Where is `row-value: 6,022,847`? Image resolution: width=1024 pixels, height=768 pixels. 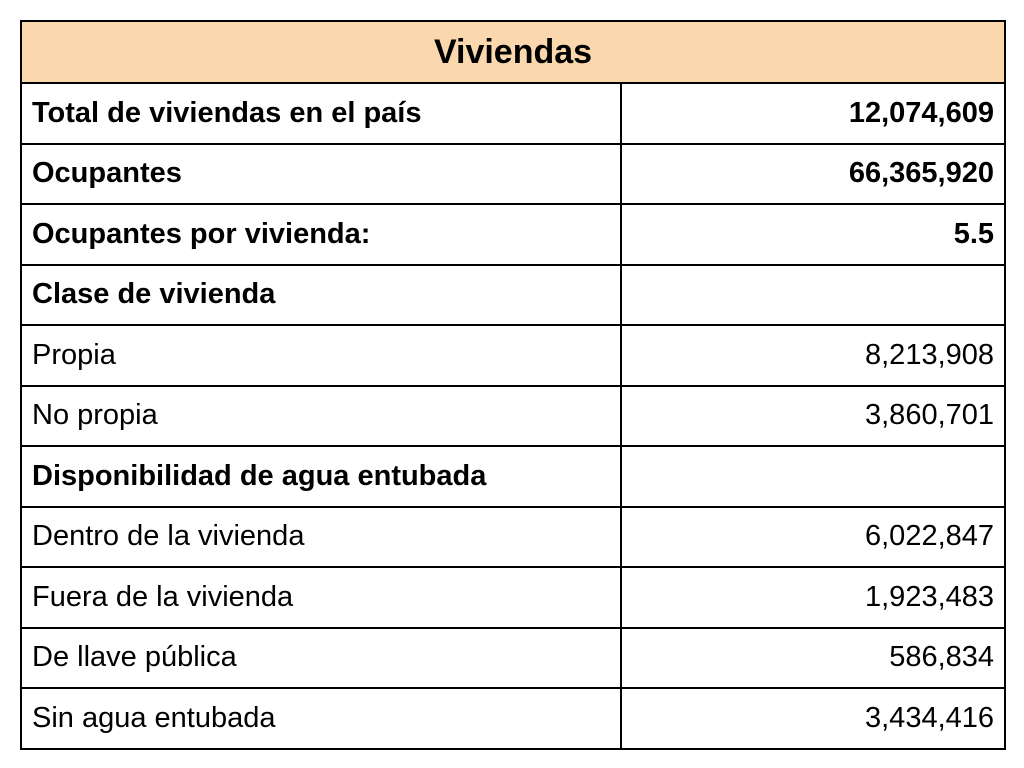
row-value: 6,022,847 is located at coordinates (813, 536).